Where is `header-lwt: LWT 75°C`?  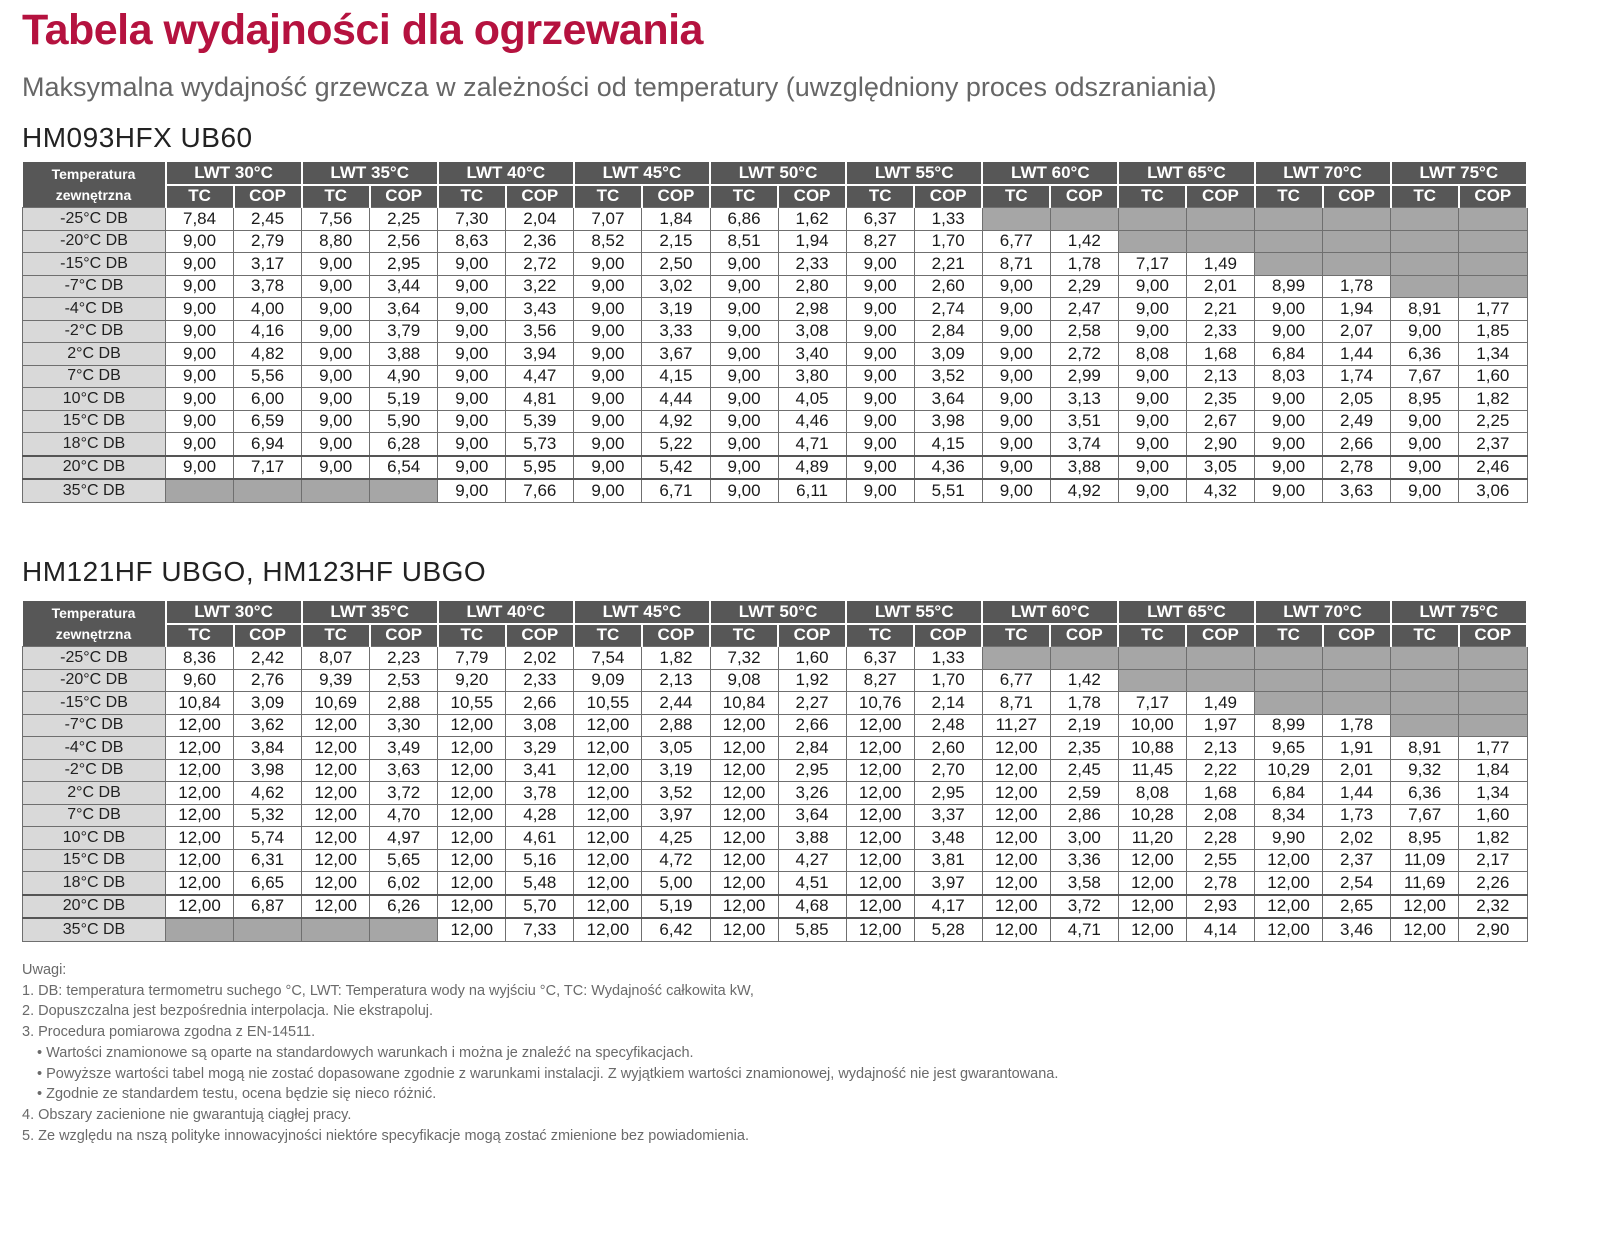 header-lwt: LWT 75°C is located at coordinates (1459, 612).